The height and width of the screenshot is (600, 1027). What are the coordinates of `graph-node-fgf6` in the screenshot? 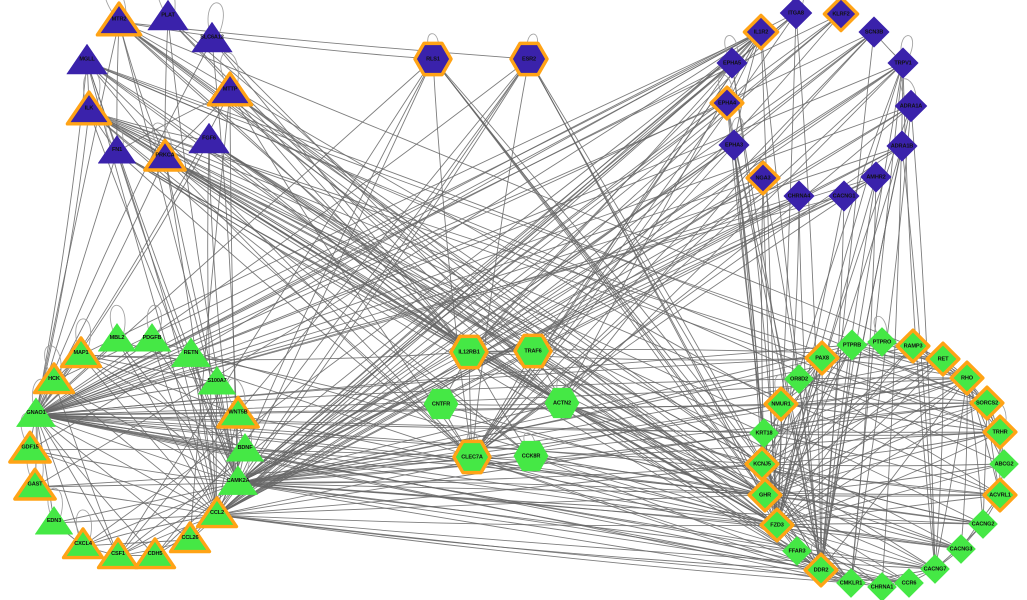 It's located at (209, 138).